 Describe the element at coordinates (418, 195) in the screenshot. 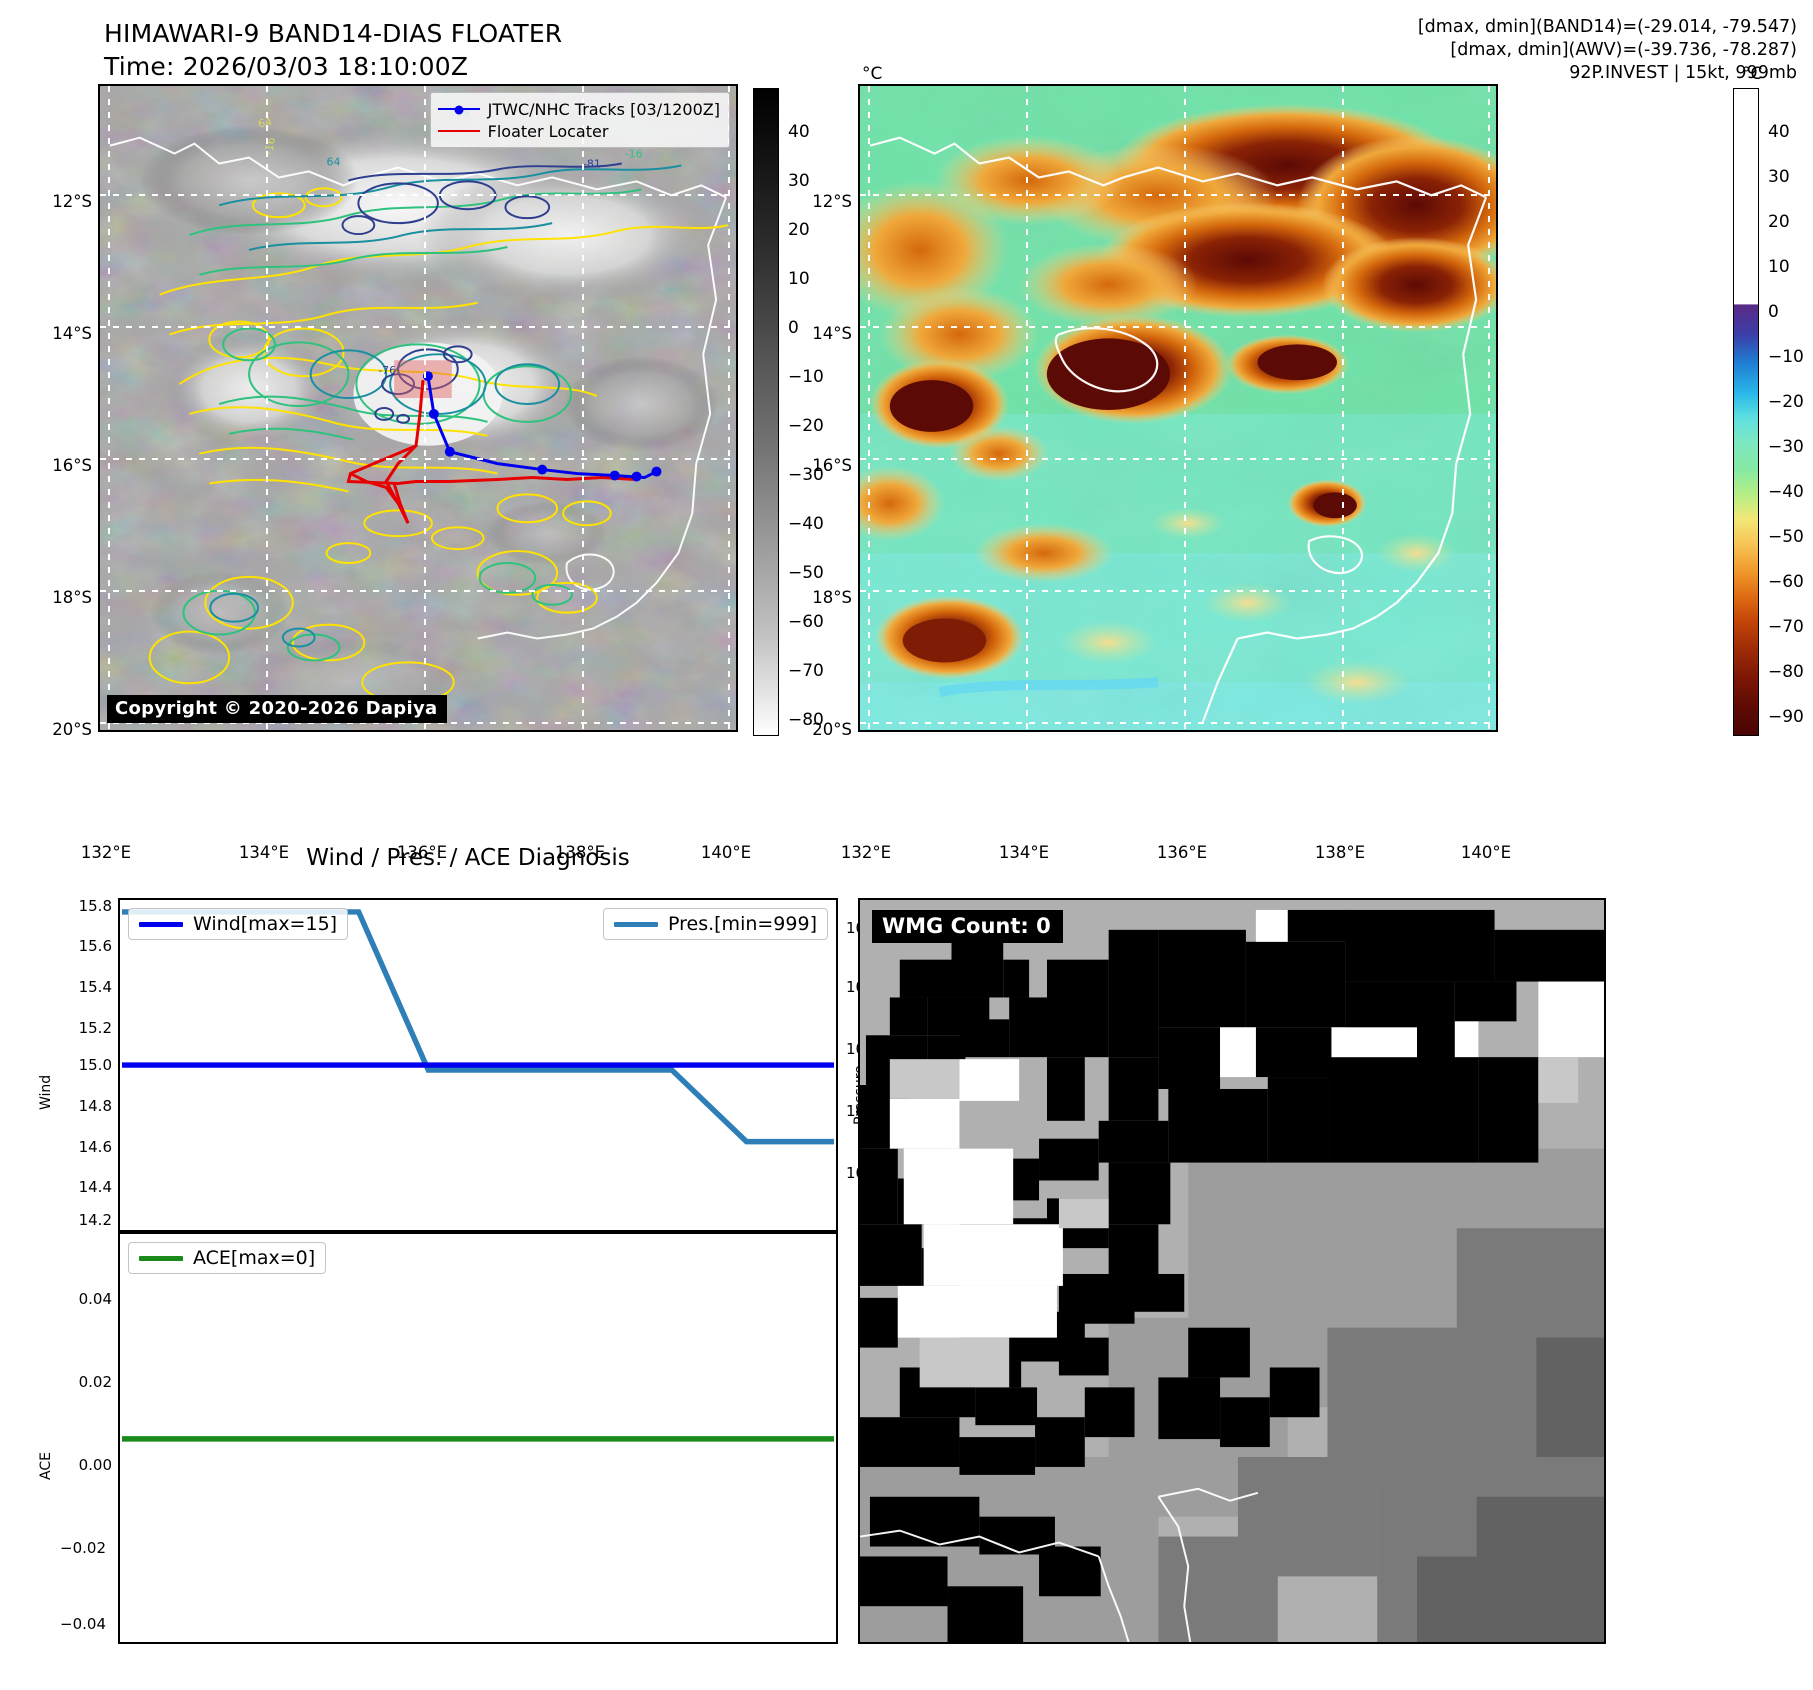

I see `ir-gridline-lat-12S` at that location.